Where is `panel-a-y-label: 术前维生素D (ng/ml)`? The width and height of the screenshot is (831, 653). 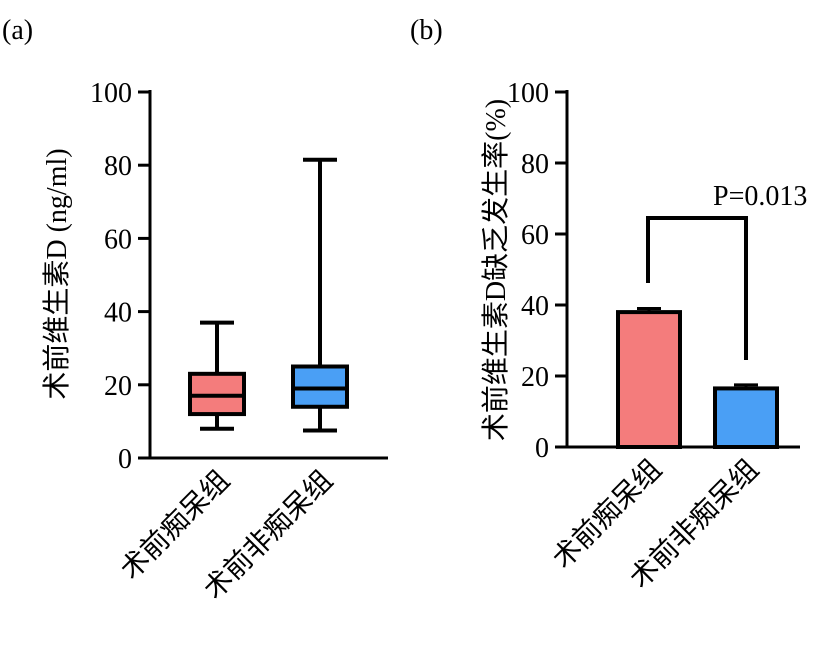 panel-a-y-label: 术前维生素D (ng/ml) is located at coordinates (57, 273).